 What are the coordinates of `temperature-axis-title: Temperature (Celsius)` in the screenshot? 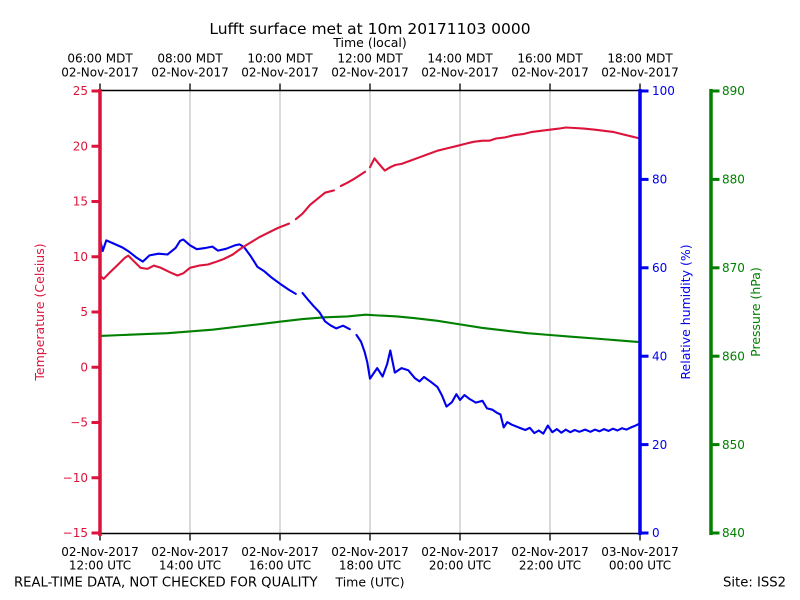 It's located at (39, 312).